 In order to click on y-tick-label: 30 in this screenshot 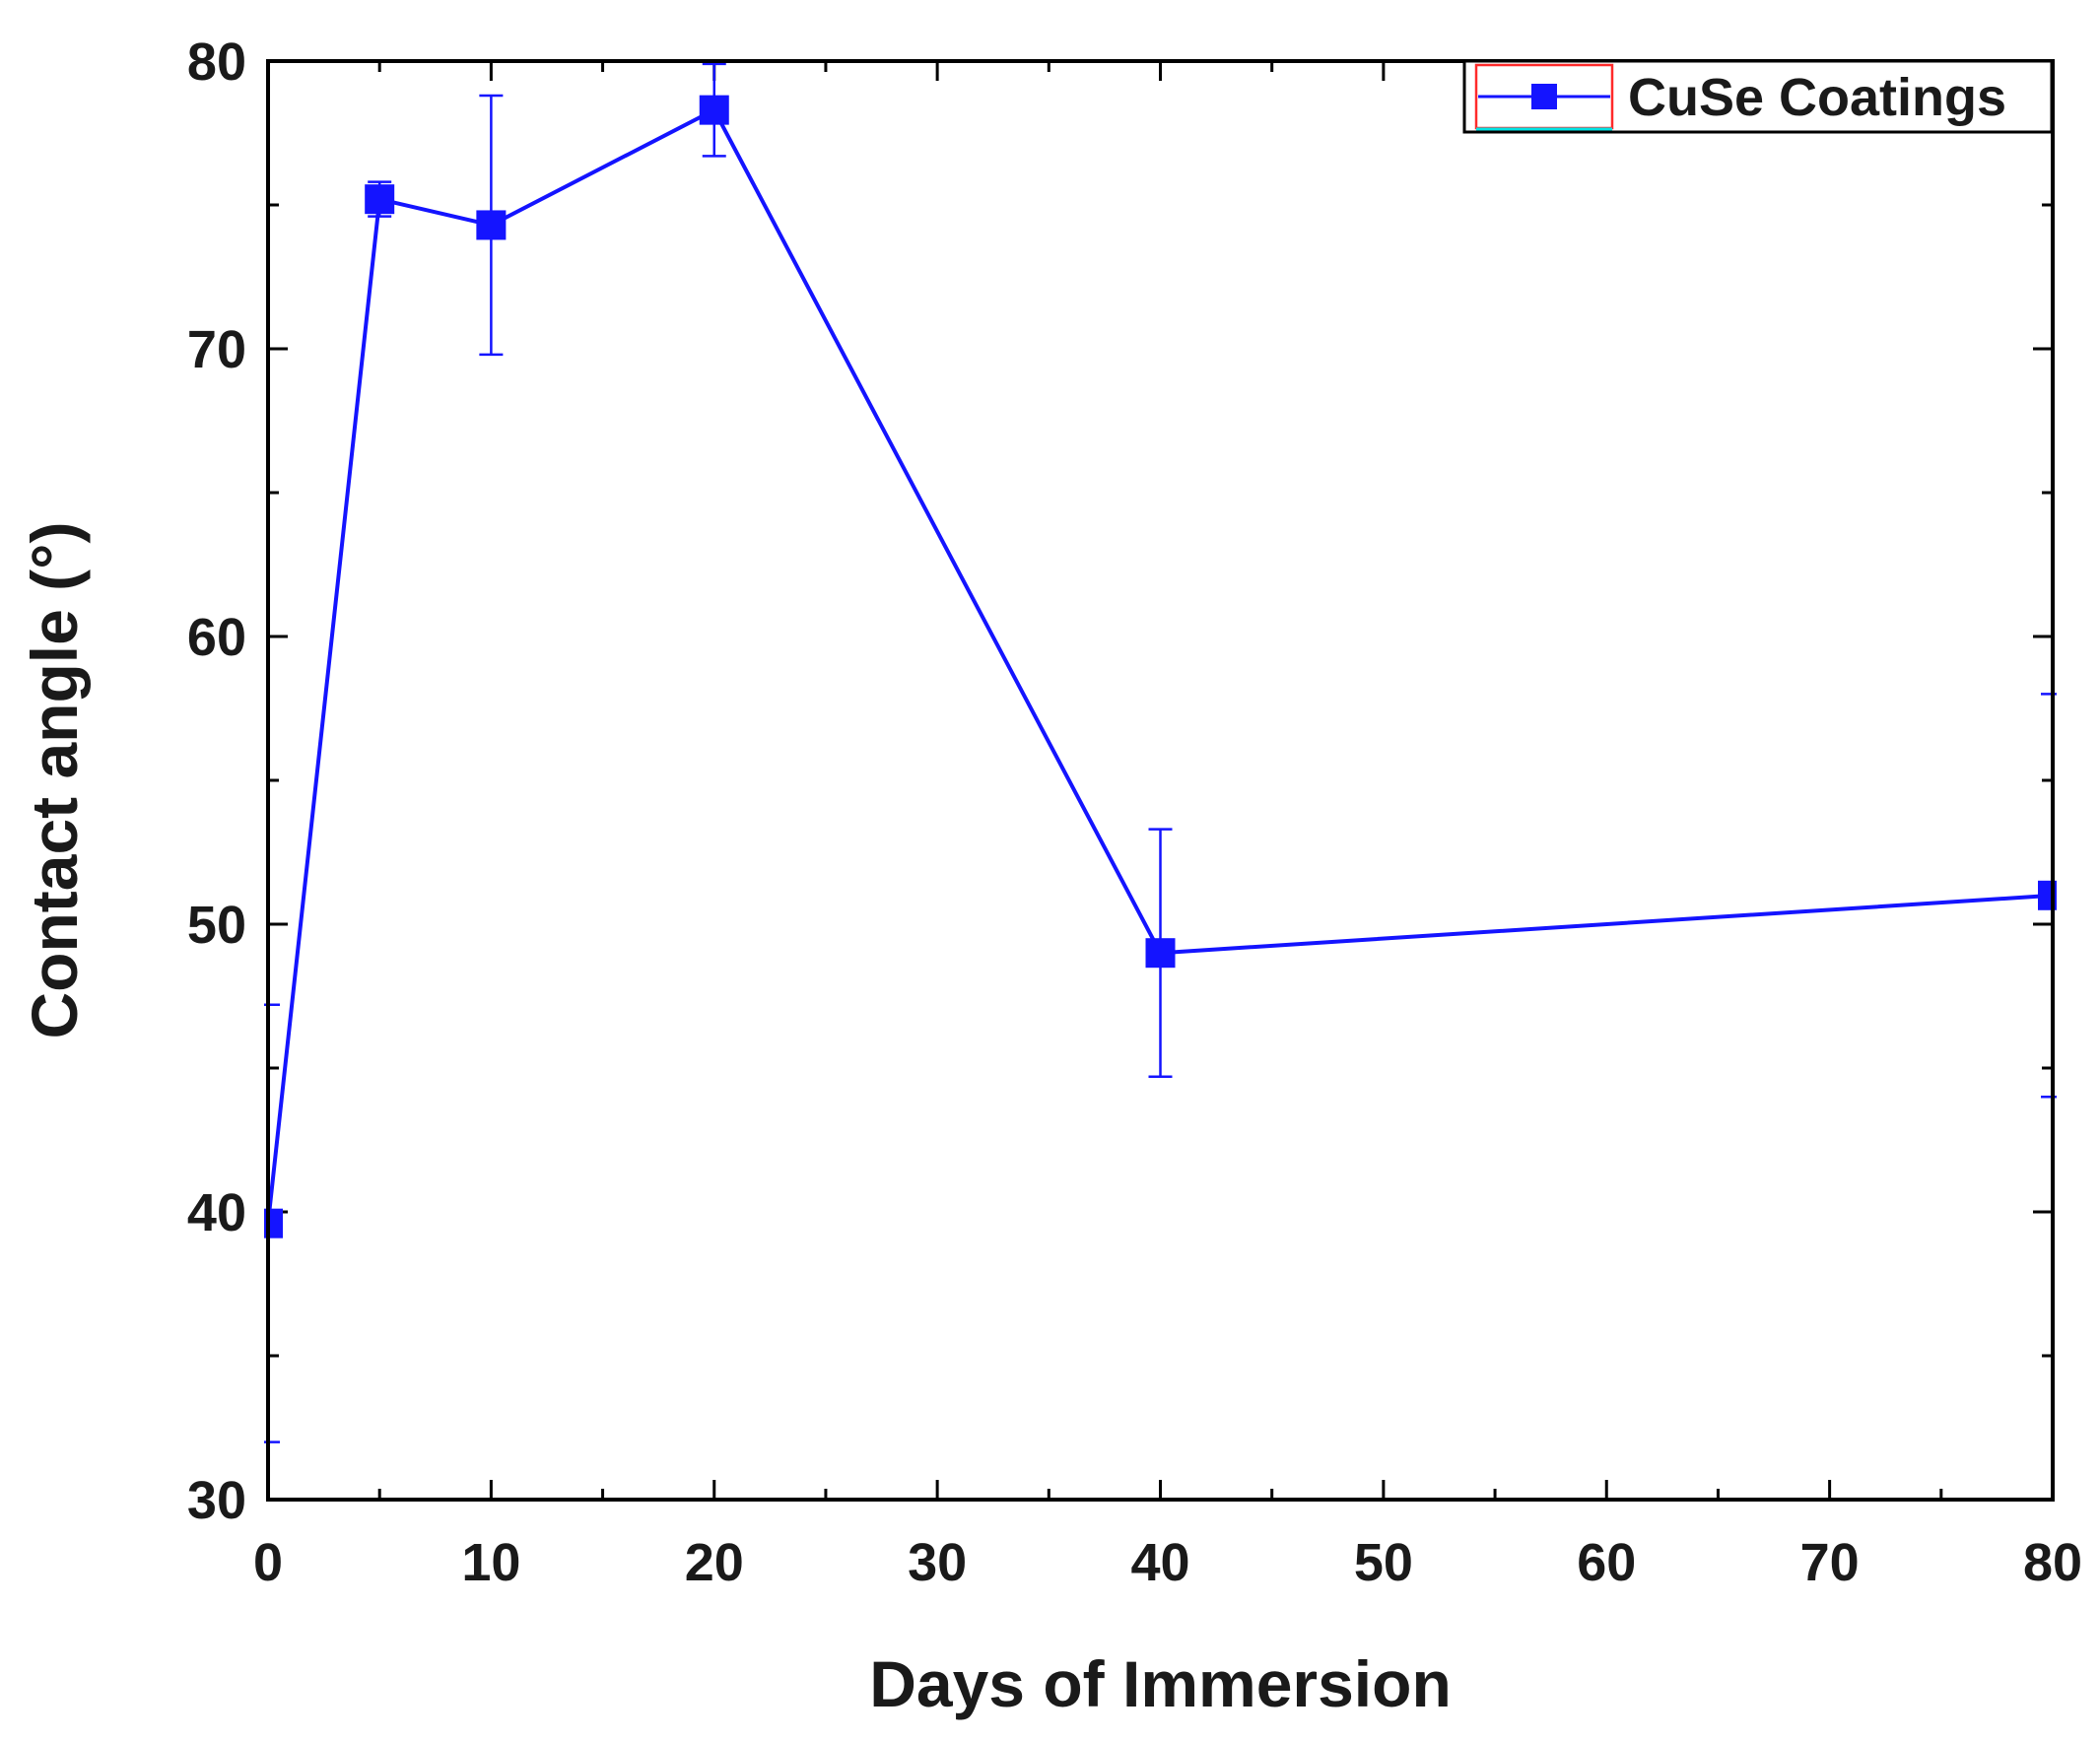, I will do `click(216, 1500)`.